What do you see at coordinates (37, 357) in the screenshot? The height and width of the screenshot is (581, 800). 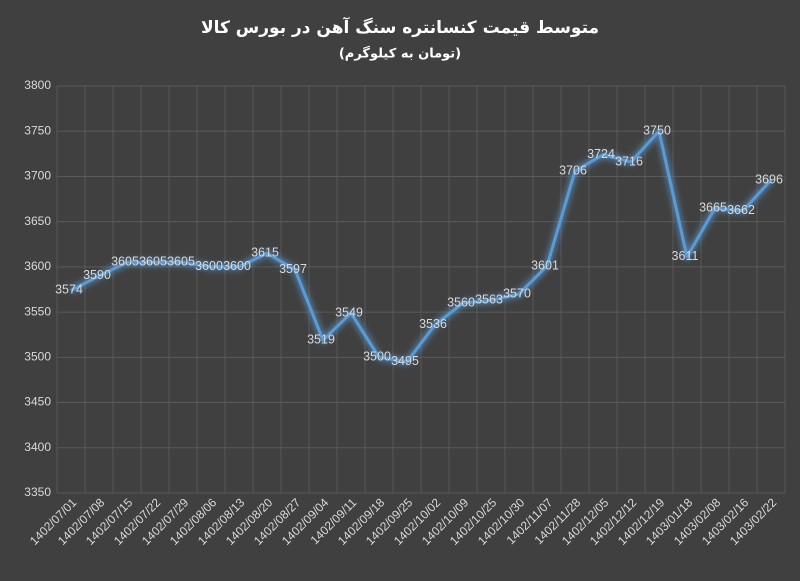 I see `y-tick-label: 3500` at bounding box center [37, 357].